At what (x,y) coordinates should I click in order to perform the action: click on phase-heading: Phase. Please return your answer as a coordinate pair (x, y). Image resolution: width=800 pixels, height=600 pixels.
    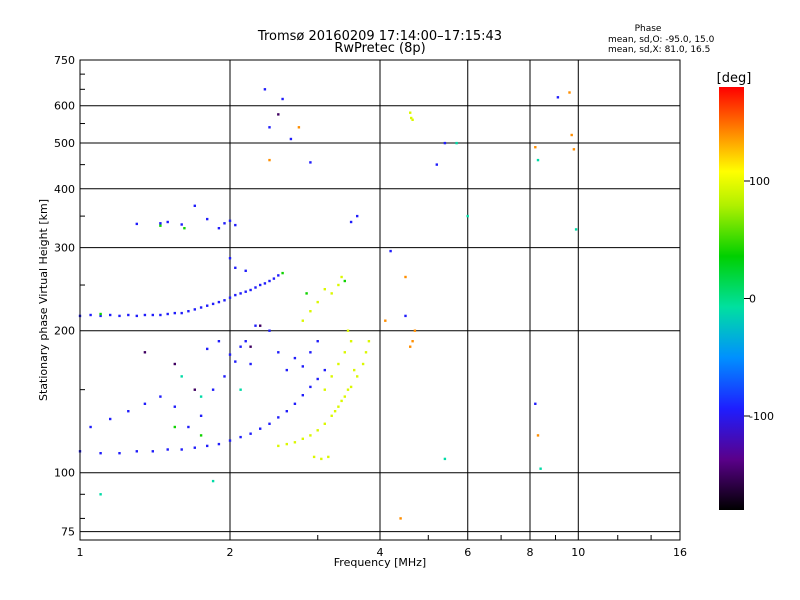
    Looking at the image, I should click on (648, 29).